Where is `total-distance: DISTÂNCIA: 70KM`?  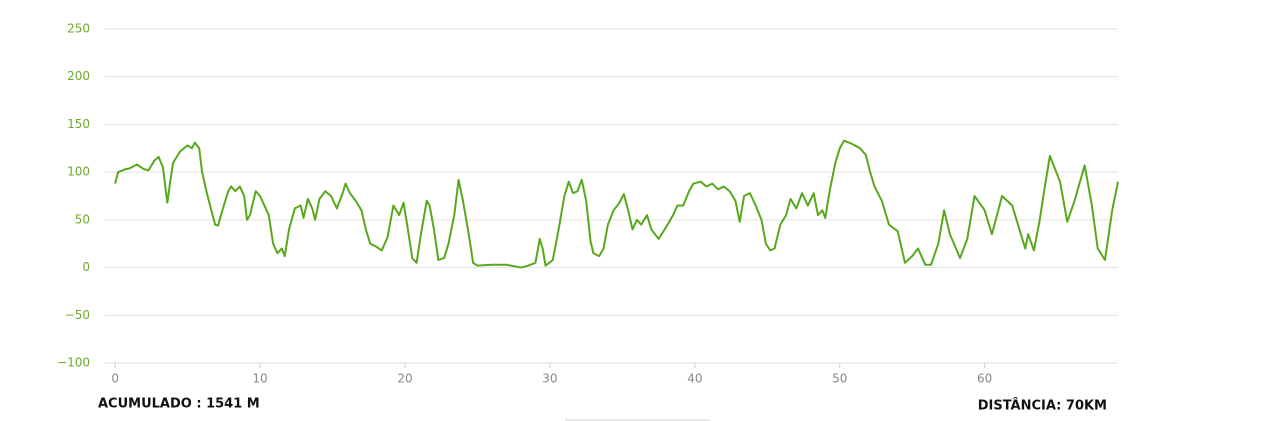
total-distance: DISTÂNCIA: 70KM is located at coordinates (1042, 406).